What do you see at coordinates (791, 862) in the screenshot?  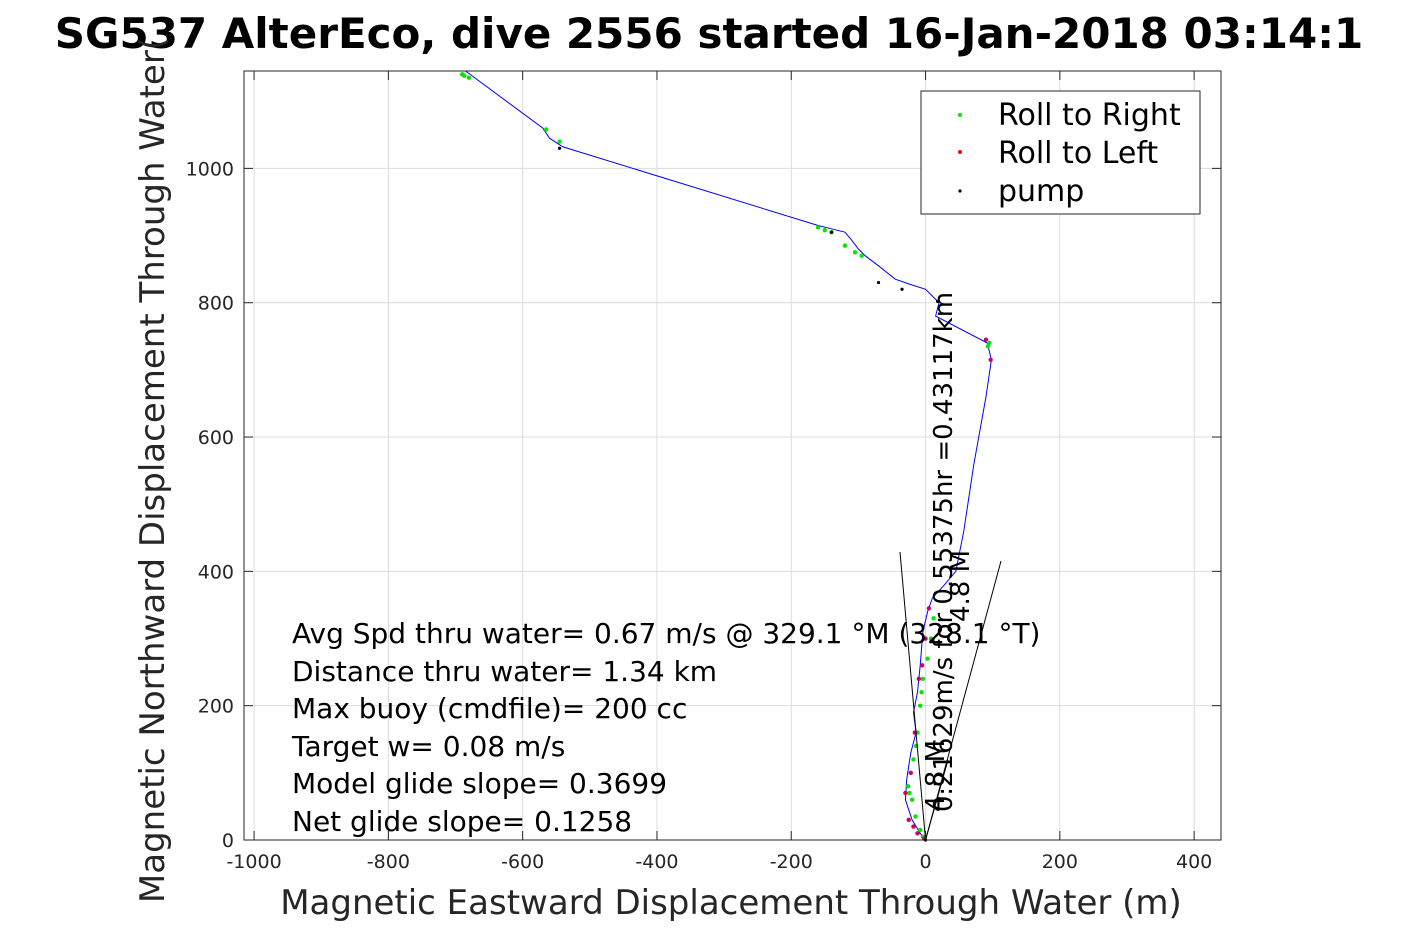 I see `x-tick-label: -200` at bounding box center [791, 862].